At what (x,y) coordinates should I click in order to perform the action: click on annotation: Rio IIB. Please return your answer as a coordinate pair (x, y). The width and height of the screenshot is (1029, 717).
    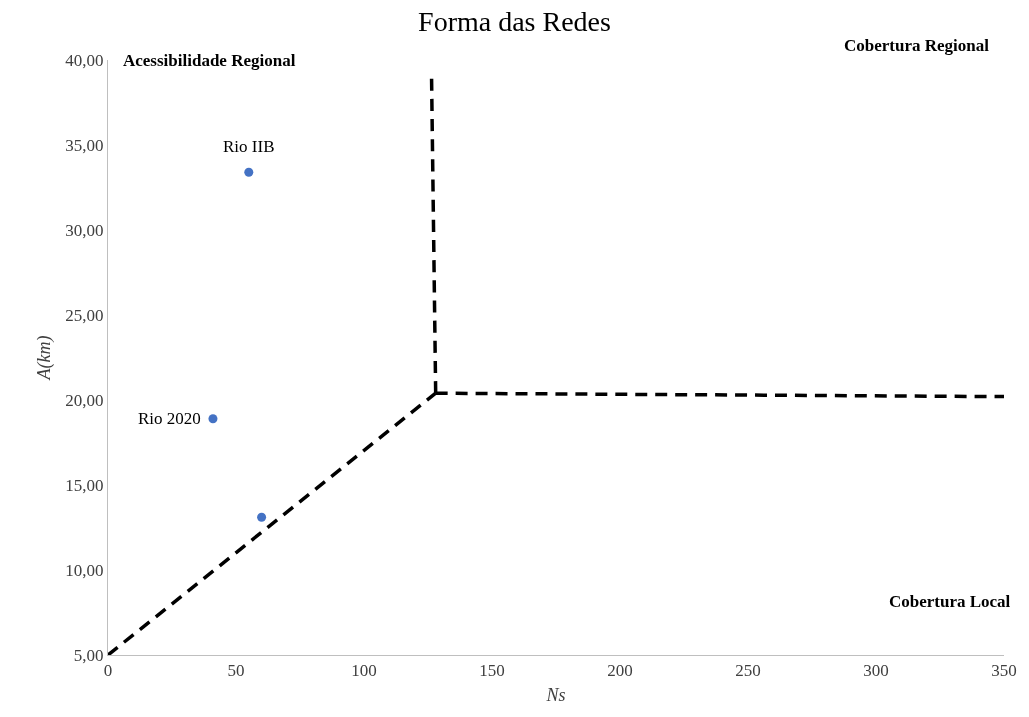
    Looking at the image, I should click on (249, 146).